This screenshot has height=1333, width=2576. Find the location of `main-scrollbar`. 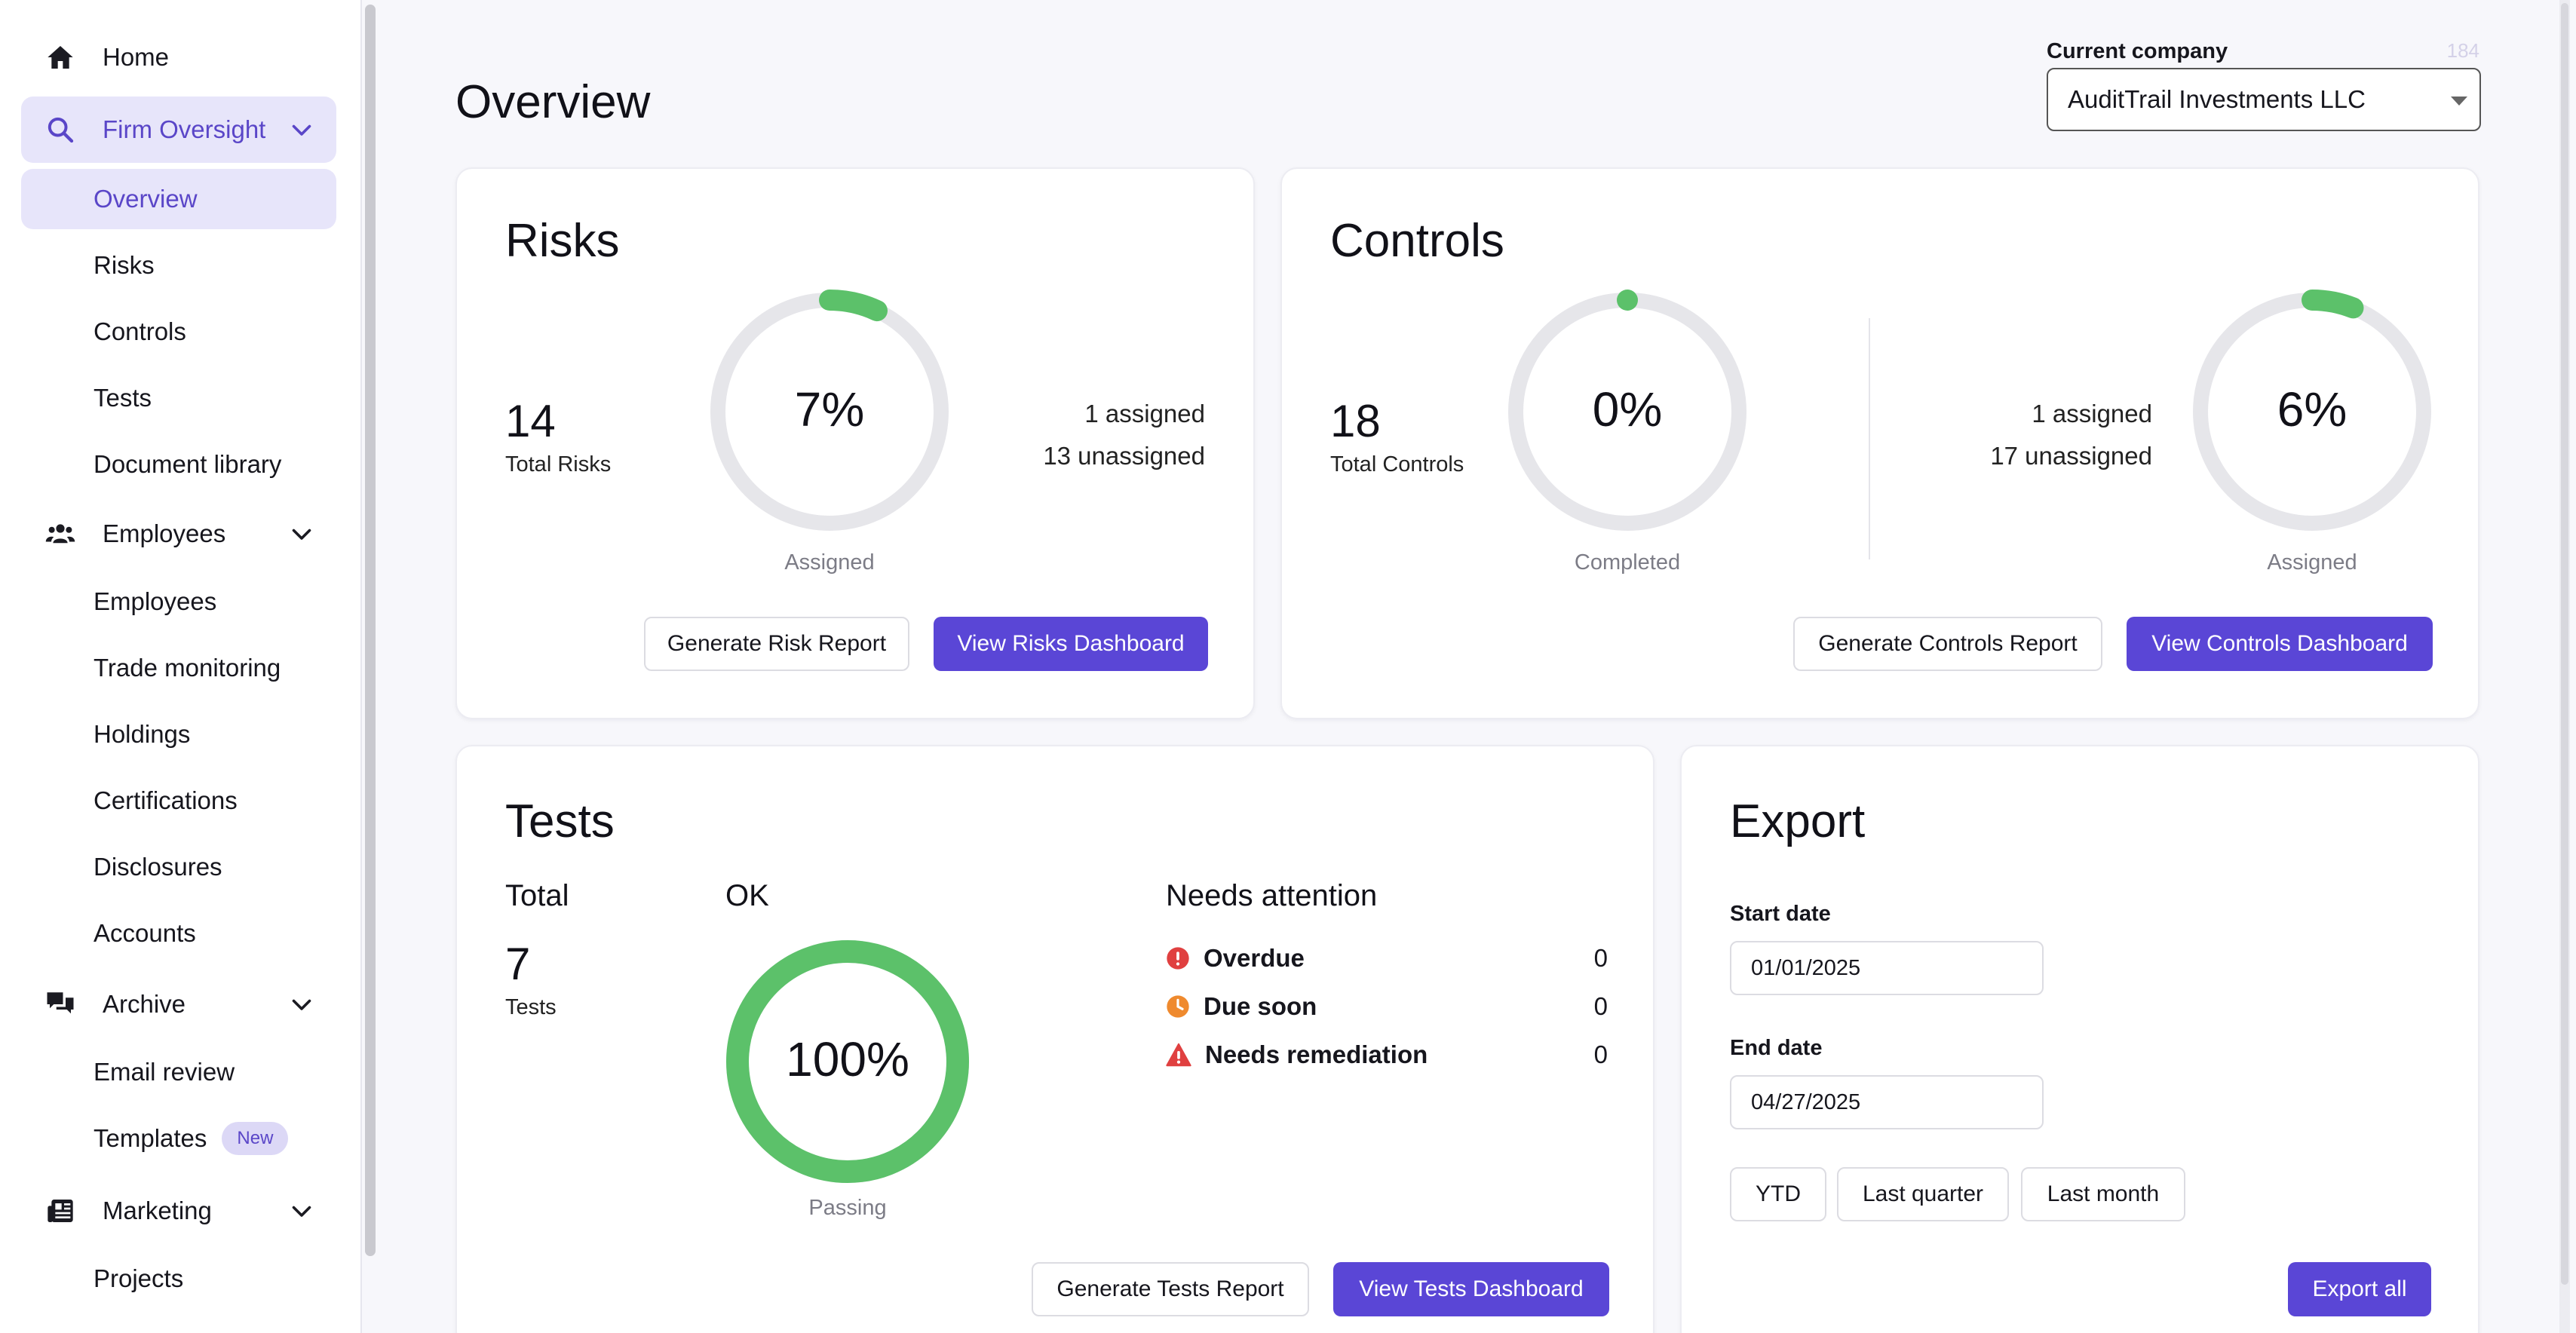

main-scrollbar is located at coordinates (2564, 666).